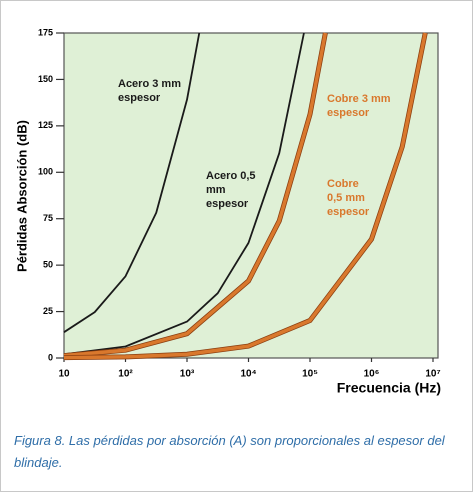 This screenshot has width=473, height=492. What do you see at coordinates (348, 198) in the screenshot?
I see `series-label: Cobre 0,5 mm espesor` at bounding box center [348, 198].